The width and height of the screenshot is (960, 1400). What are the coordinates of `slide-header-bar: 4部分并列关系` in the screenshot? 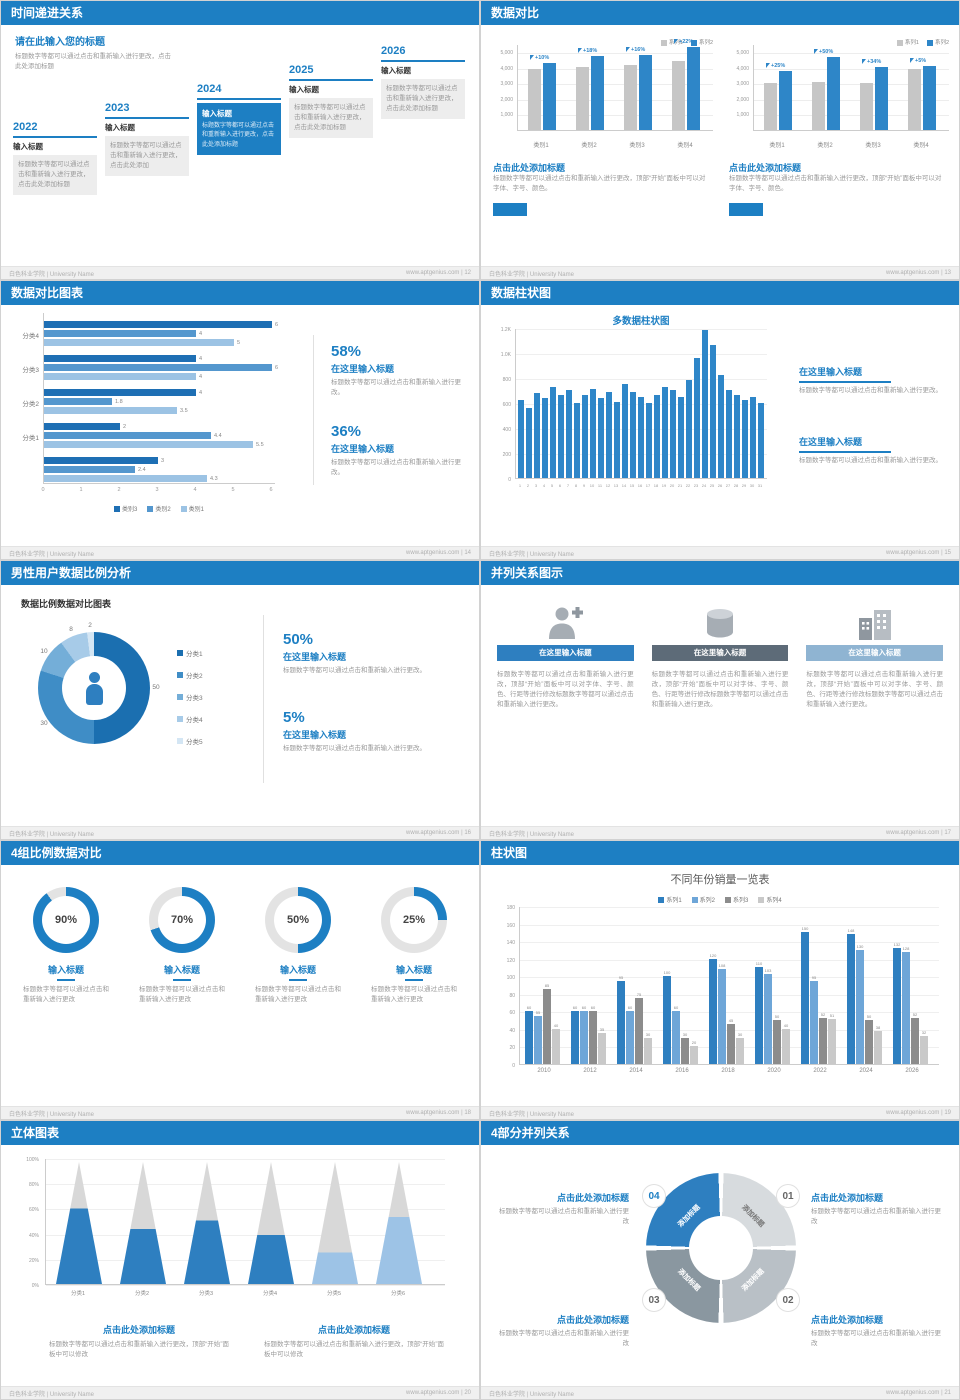 It's located at (720, 1133).